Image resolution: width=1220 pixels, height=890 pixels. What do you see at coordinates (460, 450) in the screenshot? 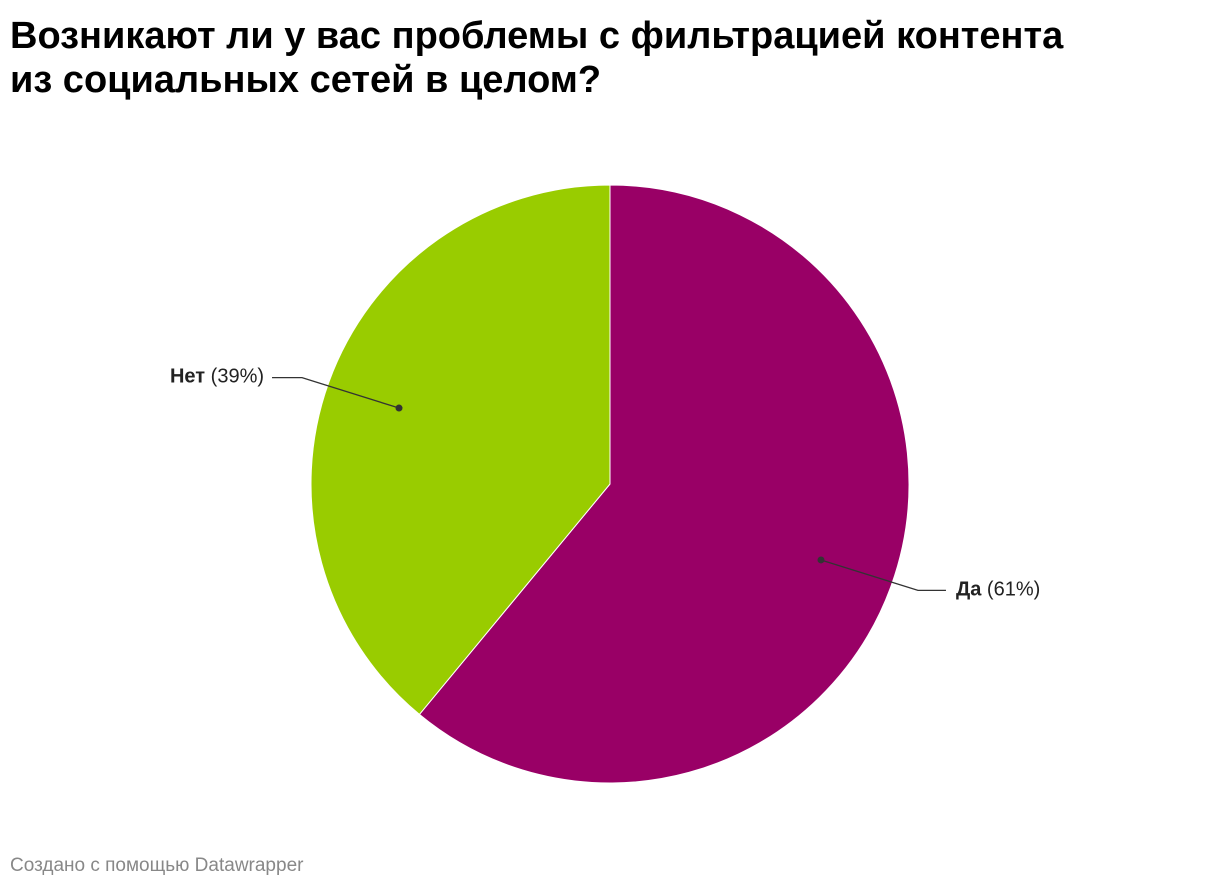
I see `pie-slice` at bounding box center [460, 450].